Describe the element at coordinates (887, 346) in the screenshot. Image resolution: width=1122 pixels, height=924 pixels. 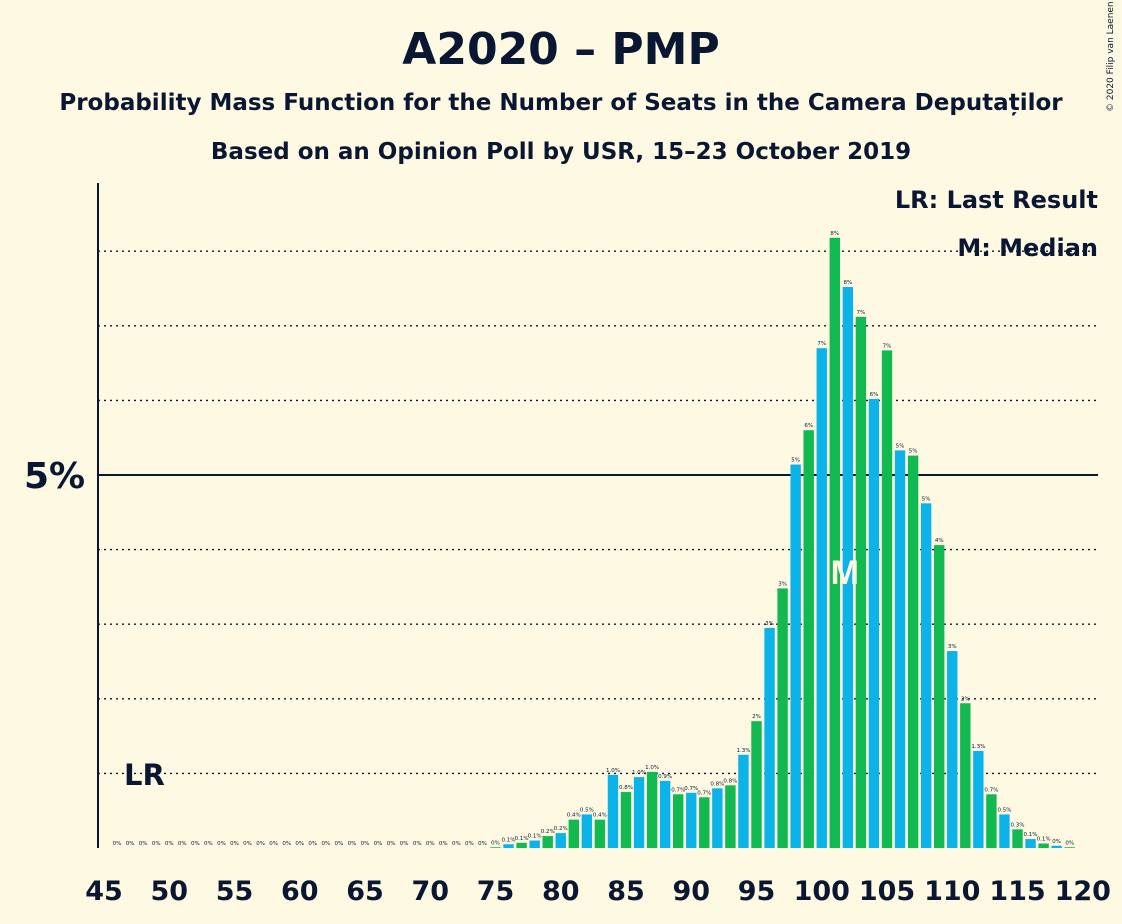
I see `data-label-seat-105: 7%` at that location.